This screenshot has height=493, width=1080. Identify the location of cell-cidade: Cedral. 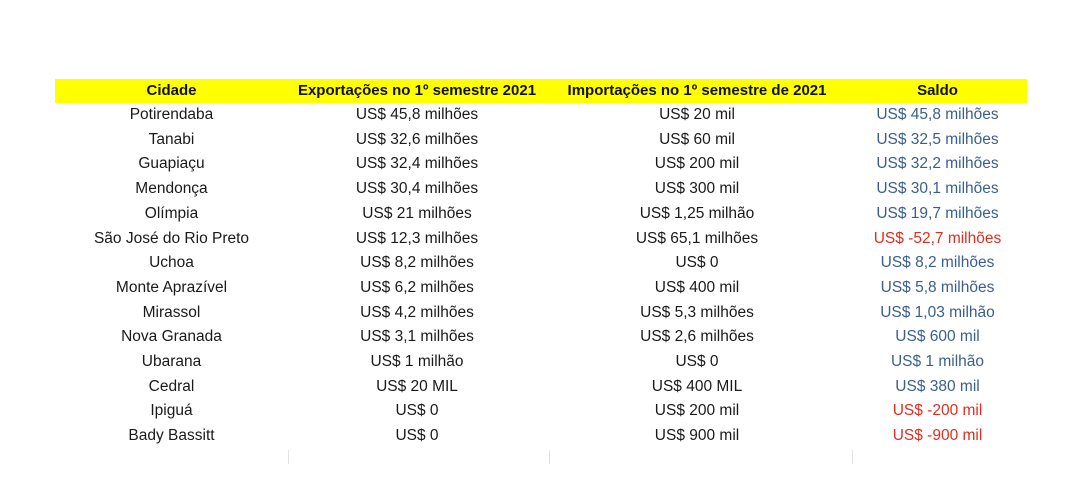
(171, 386).